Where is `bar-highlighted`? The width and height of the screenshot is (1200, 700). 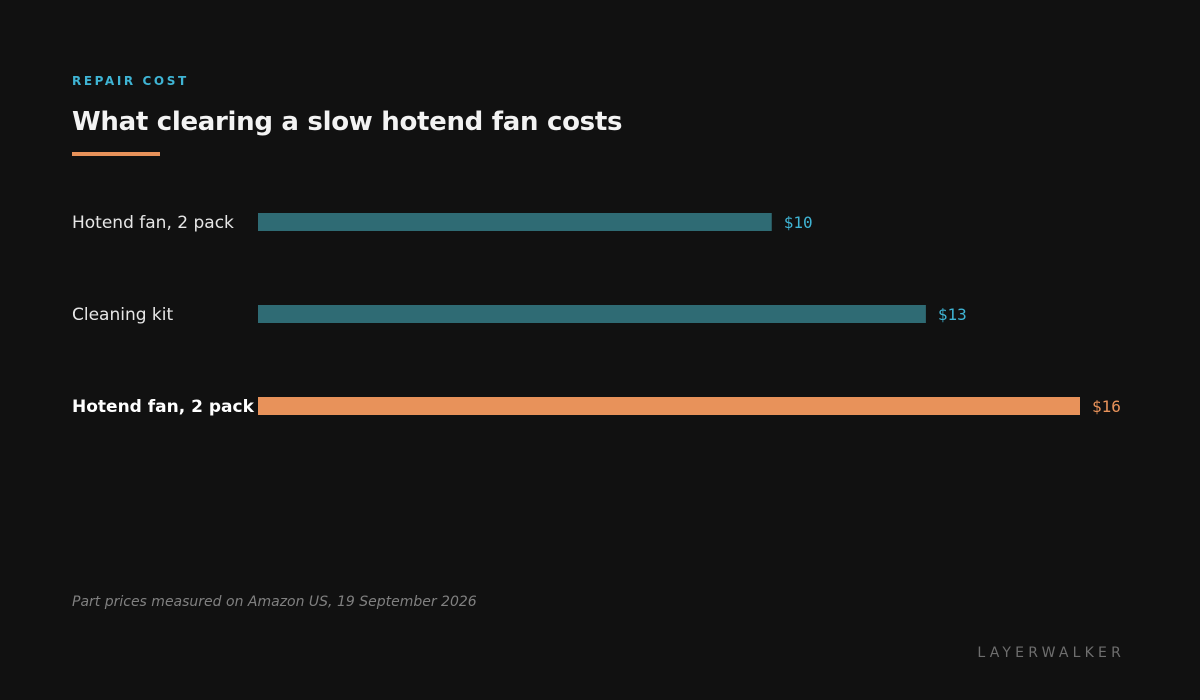
bar-highlighted is located at coordinates (669, 406).